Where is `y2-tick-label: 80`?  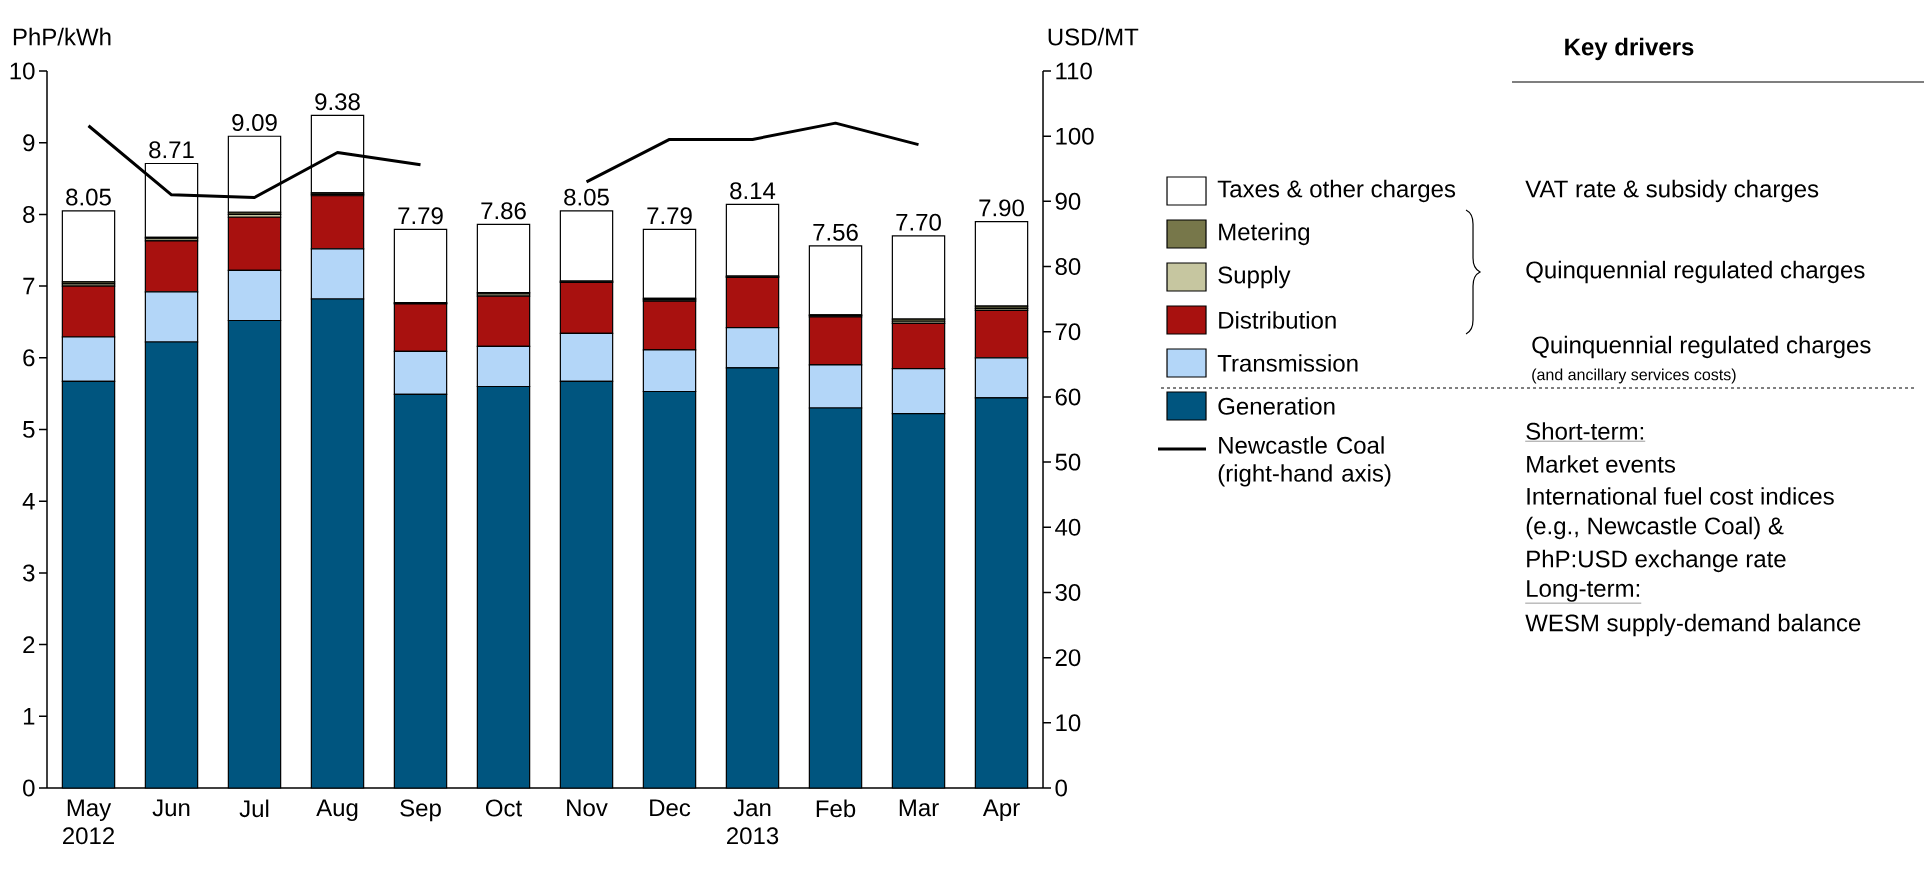 y2-tick-label: 80 is located at coordinates (1068, 267).